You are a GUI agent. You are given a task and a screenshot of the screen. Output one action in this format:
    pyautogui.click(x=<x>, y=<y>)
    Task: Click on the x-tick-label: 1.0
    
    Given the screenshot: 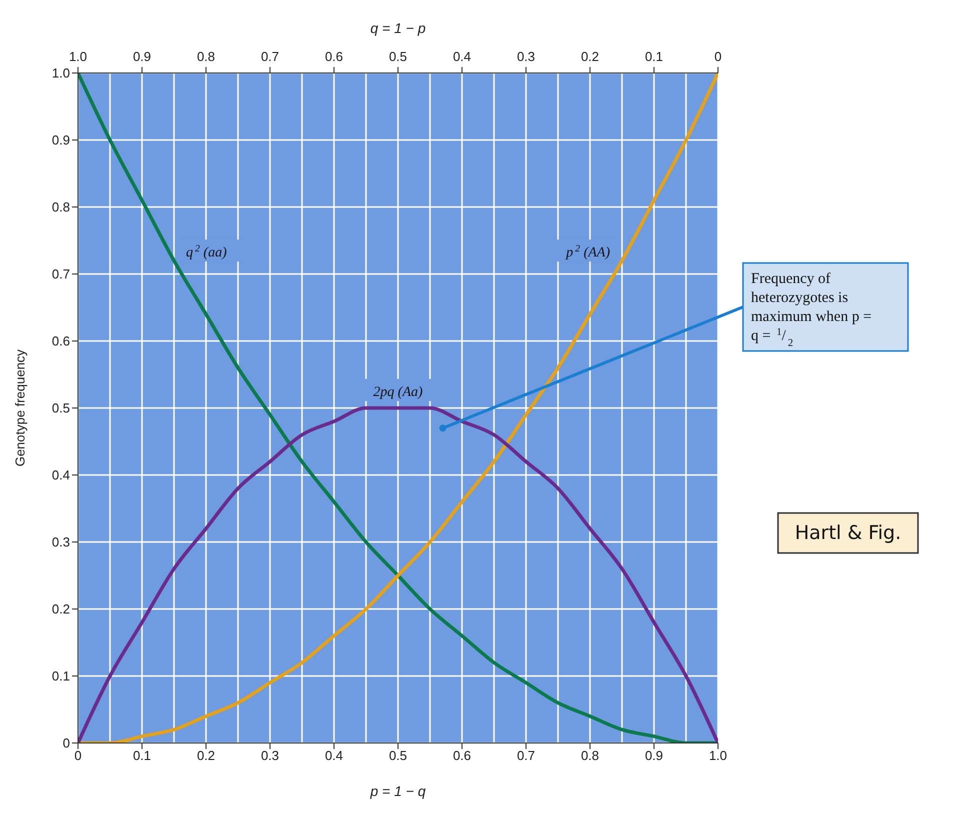 What is the action you would take?
    pyautogui.click(x=718, y=756)
    